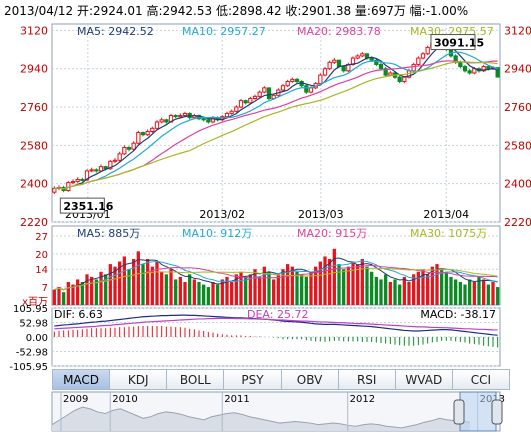  I want to click on tab-cci: CCI, so click(480, 379).